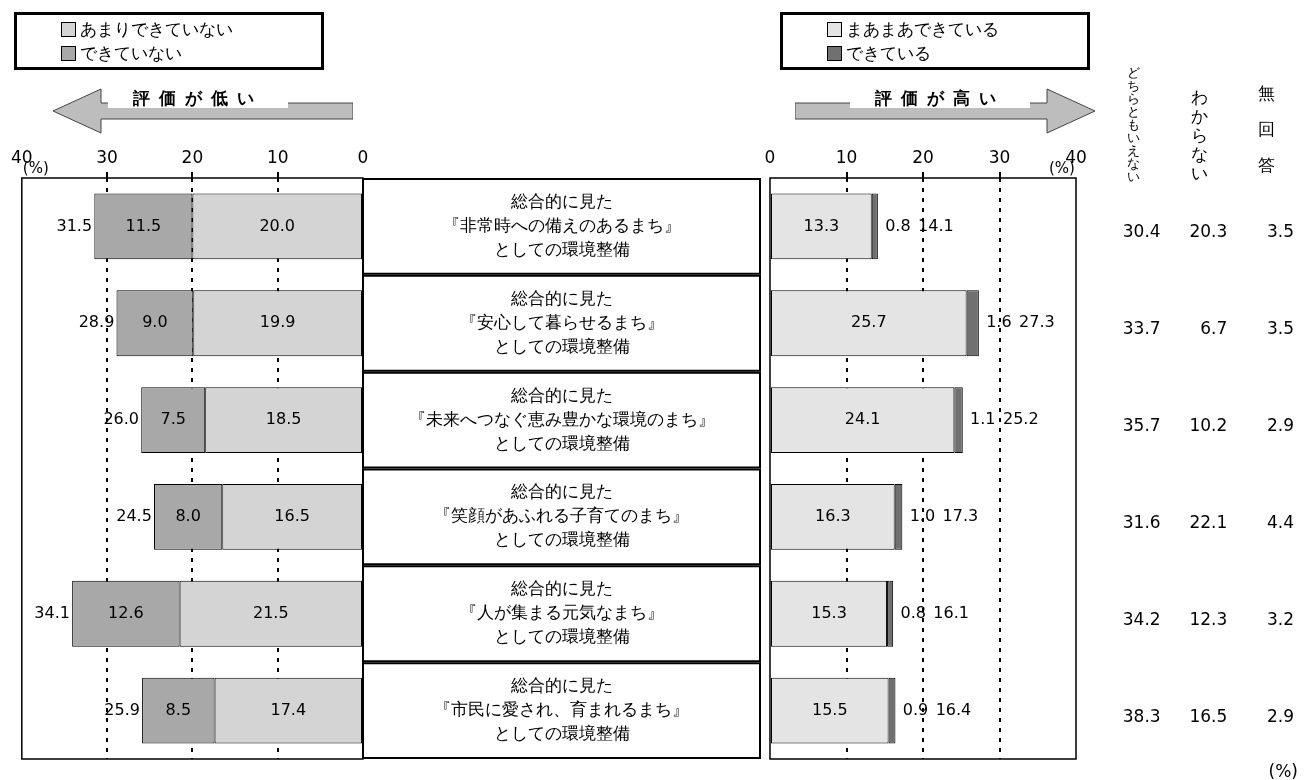 The height and width of the screenshot is (780, 1306). What do you see at coordinates (121, 419) in the screenshot?
I see `total-label: 26.0` at bounding box center [121, 419].